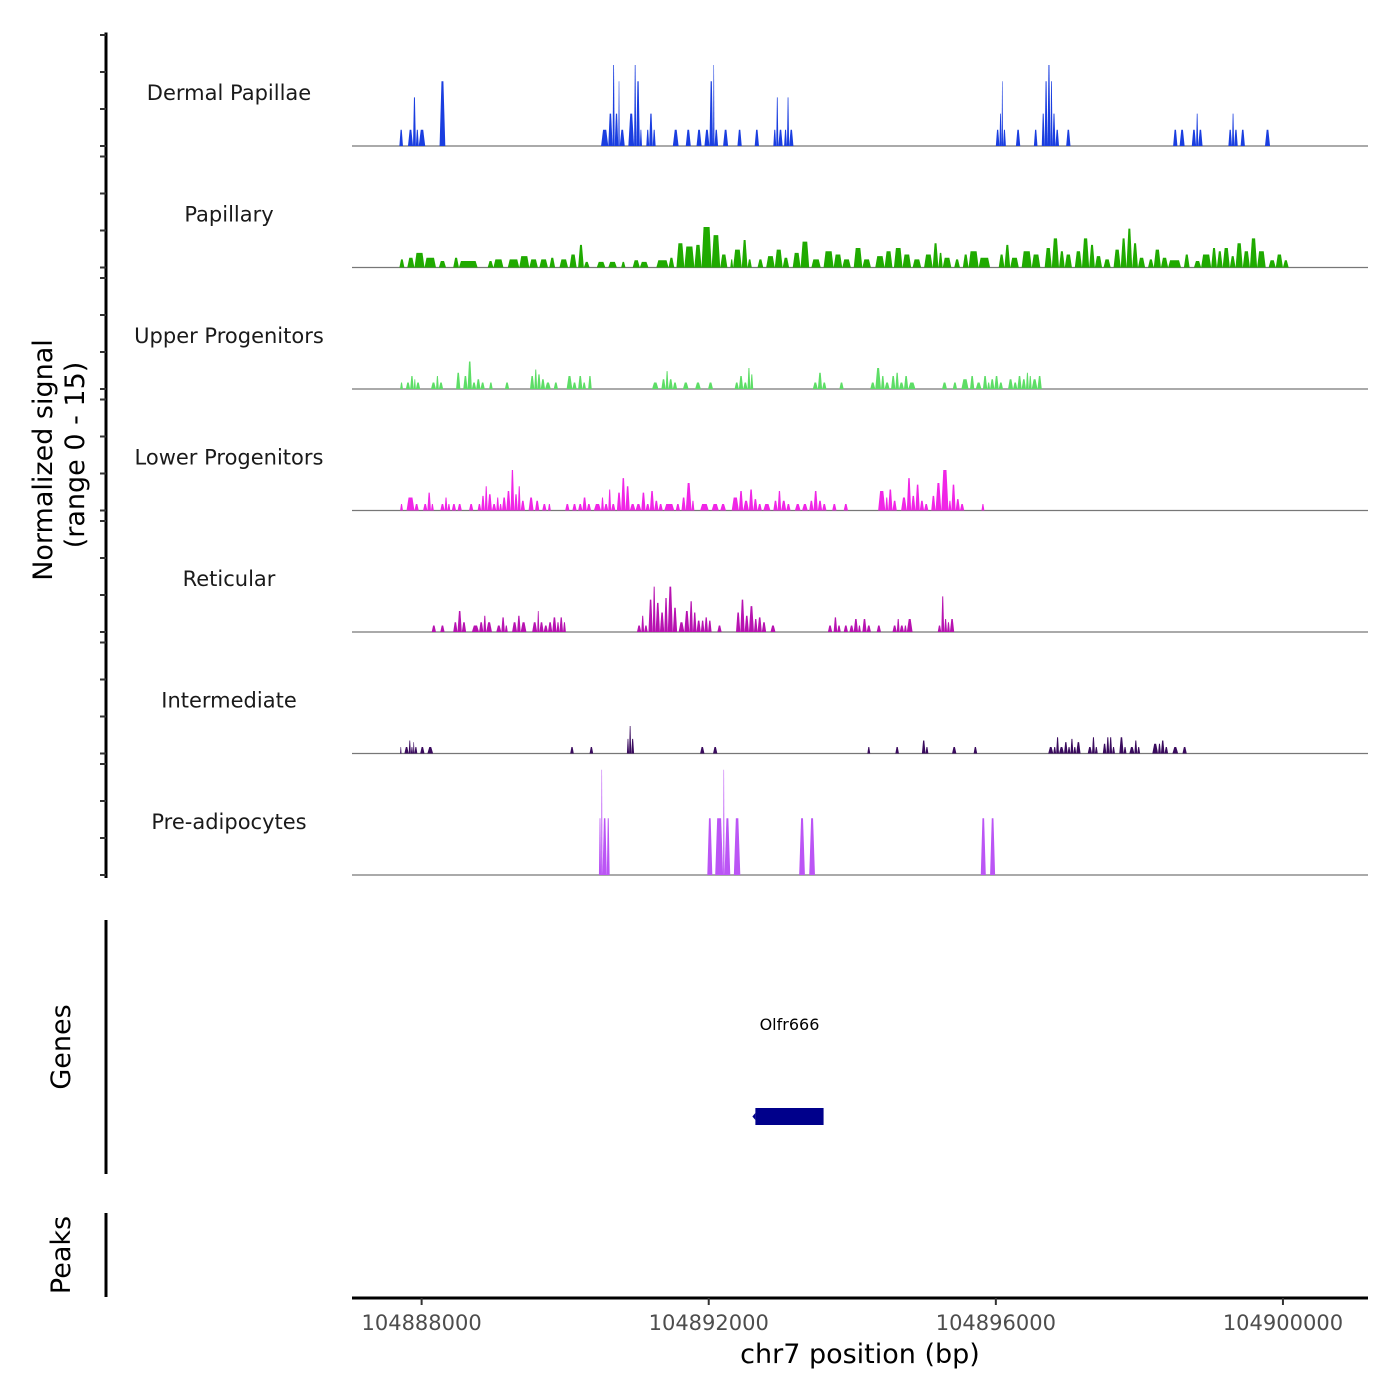 The width and height of the screenshot is (1400, 1400). What do you see at coordinates (775, 600) in the screenshot?
I see `track-reticular: Reticular` at bounding box center [775, 600].